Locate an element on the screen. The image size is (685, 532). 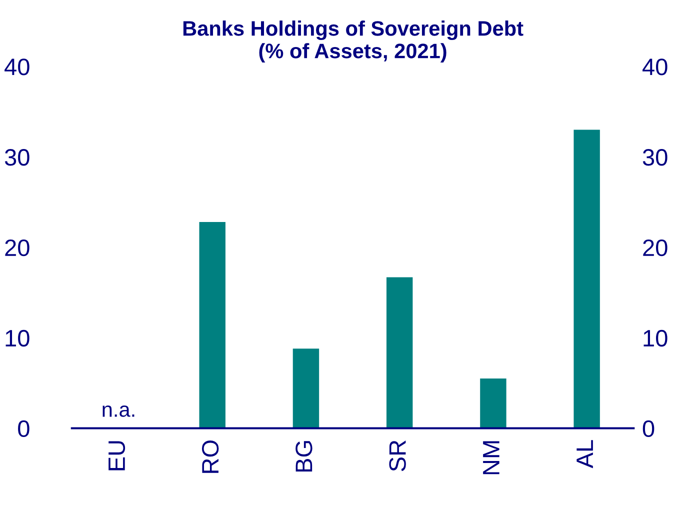
y-tick-label: 0 is located at coordinates (24, 429).